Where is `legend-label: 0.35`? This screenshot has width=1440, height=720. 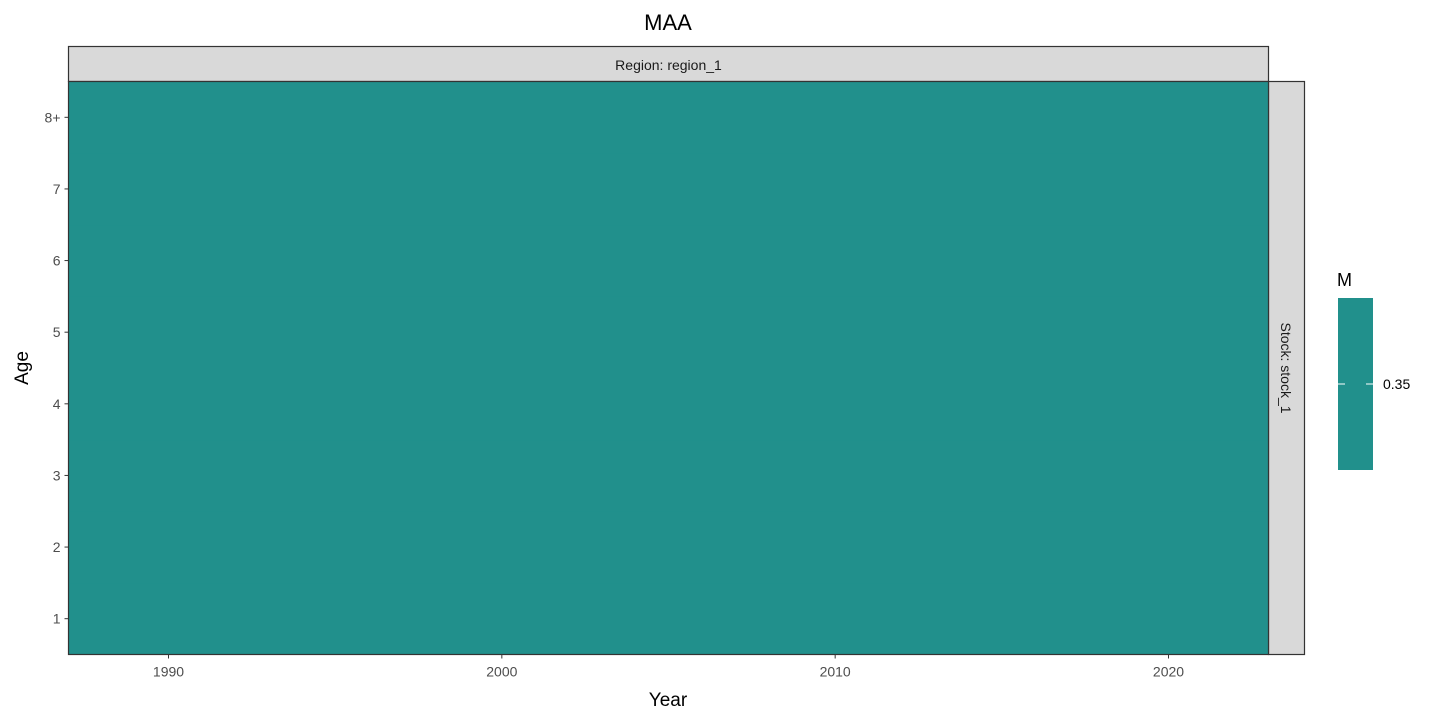
legend-label: 0.35 is located at coordinates (1396, 384).